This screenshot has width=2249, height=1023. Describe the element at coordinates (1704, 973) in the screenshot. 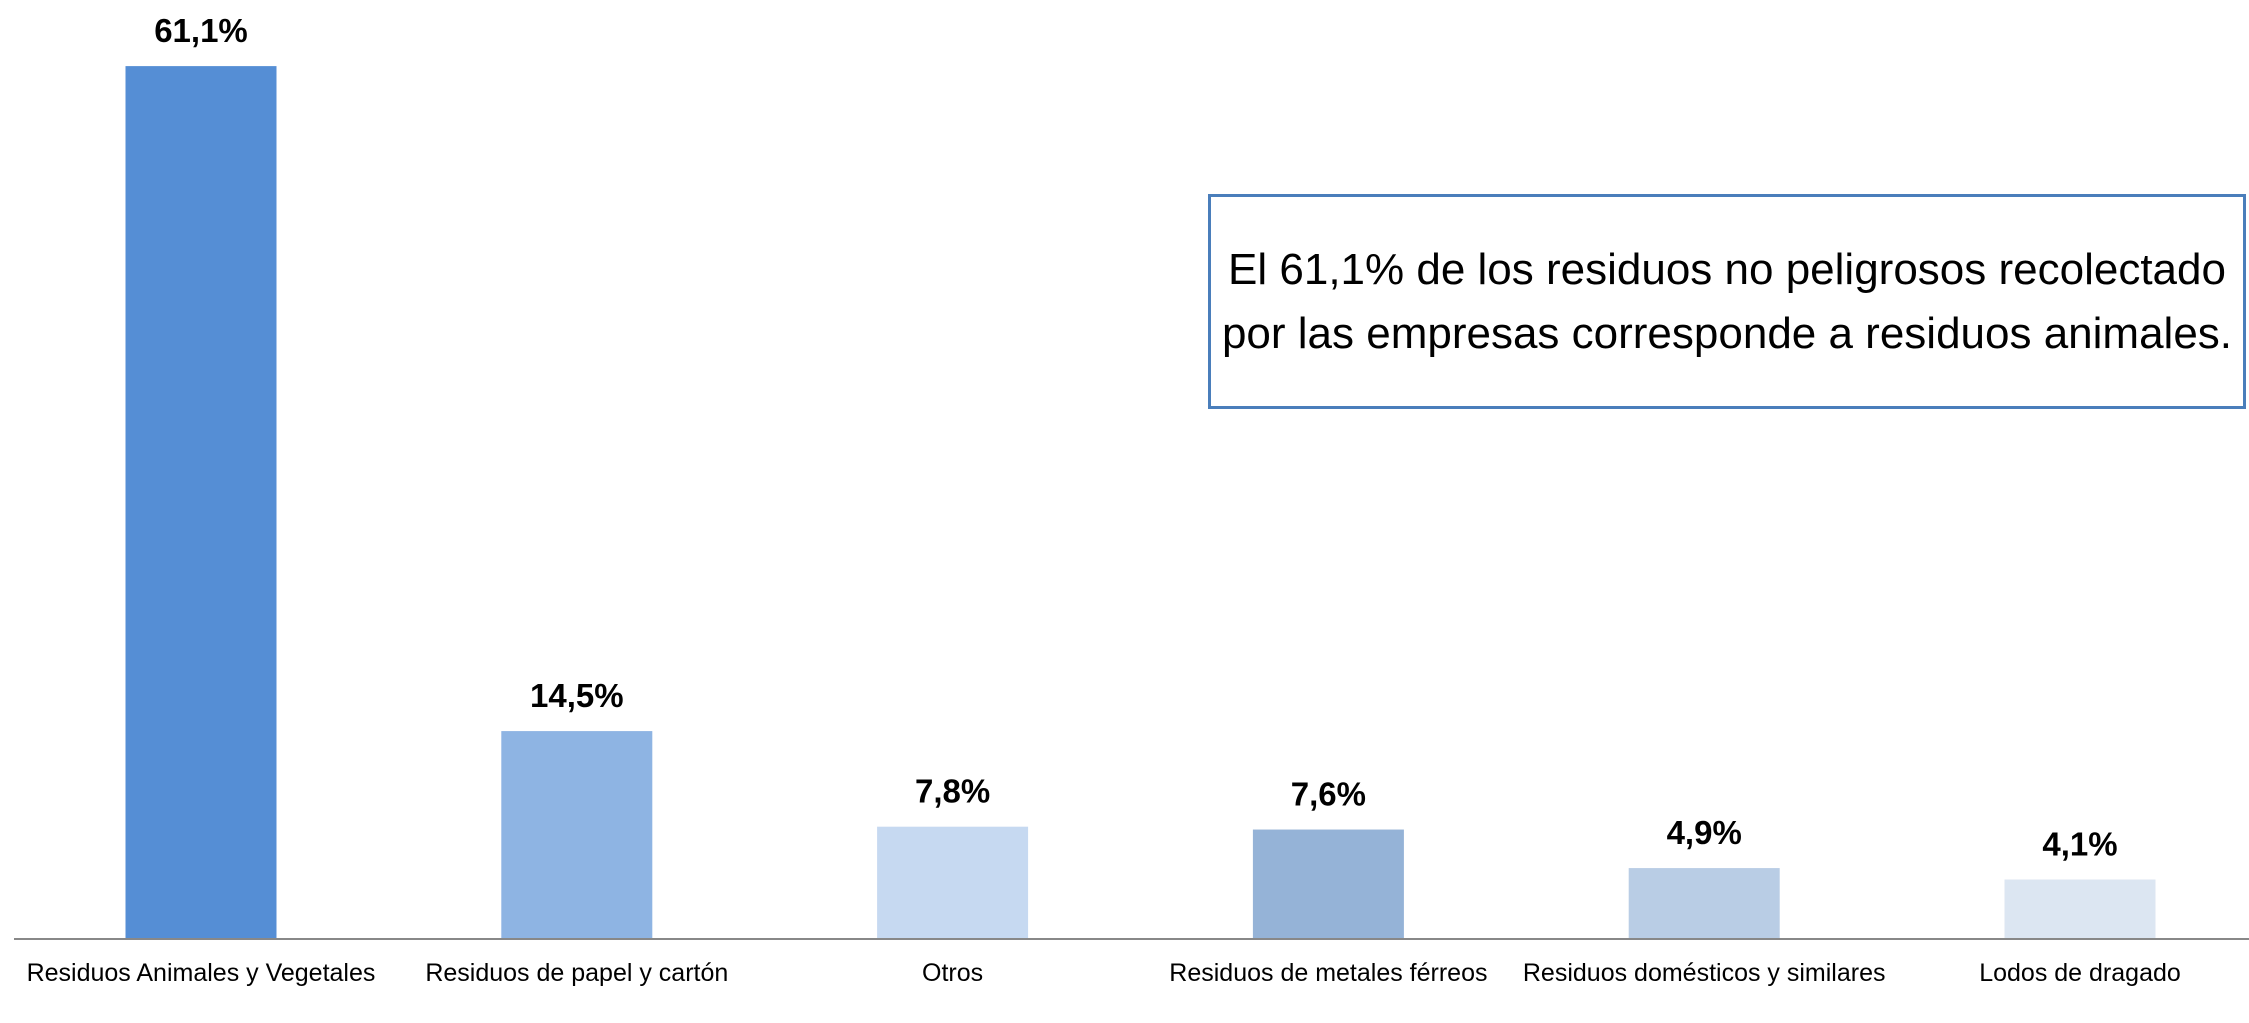

I see `x-tick-label: Residuos domésticos y similares` at that location.